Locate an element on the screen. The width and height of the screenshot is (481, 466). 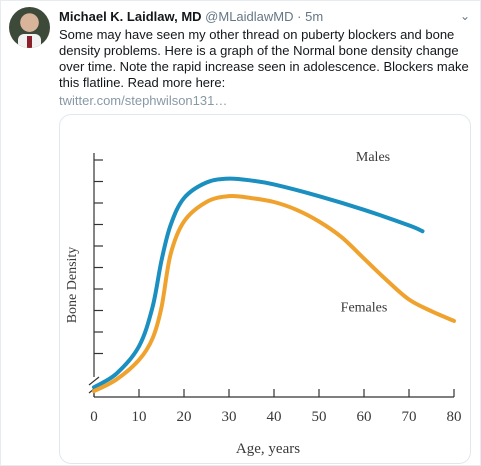
y-axis-title: Bone Density is located at coordinates (72, 285).